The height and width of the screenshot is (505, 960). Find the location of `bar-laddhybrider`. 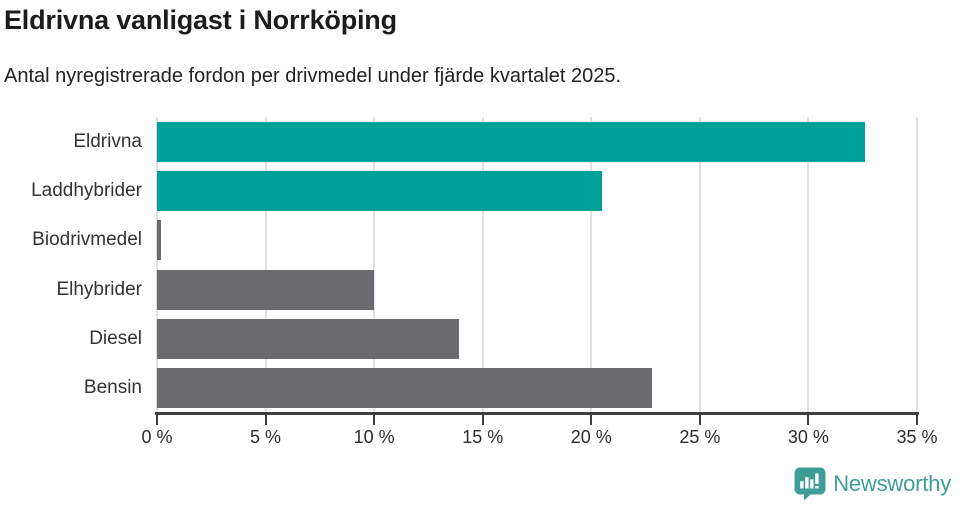

bar-laddhybrider is located at coordinates (380, 190).